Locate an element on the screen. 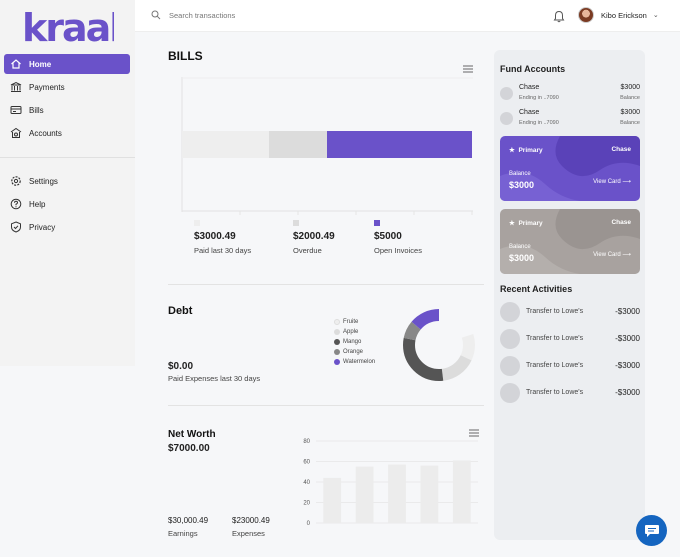 The width and height of the screenshot is (680, 557). sidebar-item-bills: Bills is located at coordinates (67, 110).